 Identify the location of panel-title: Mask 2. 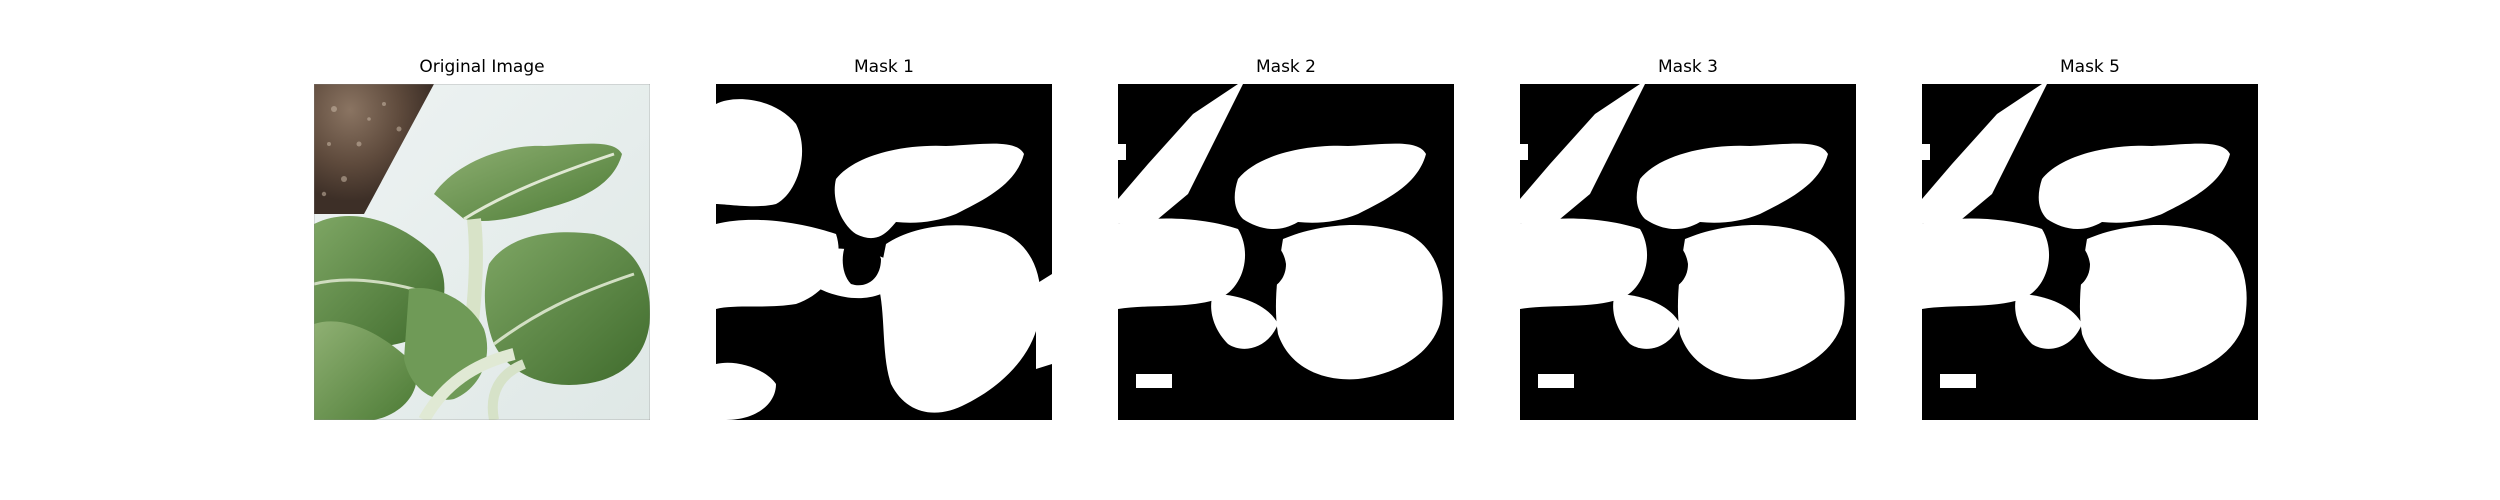
(1285, 67).